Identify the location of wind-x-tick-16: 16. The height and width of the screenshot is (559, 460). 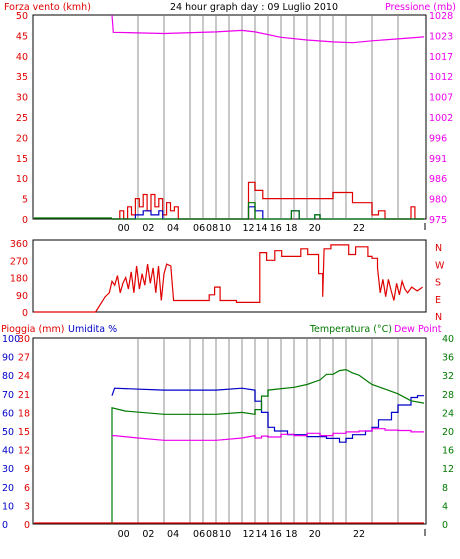
(276, 228).